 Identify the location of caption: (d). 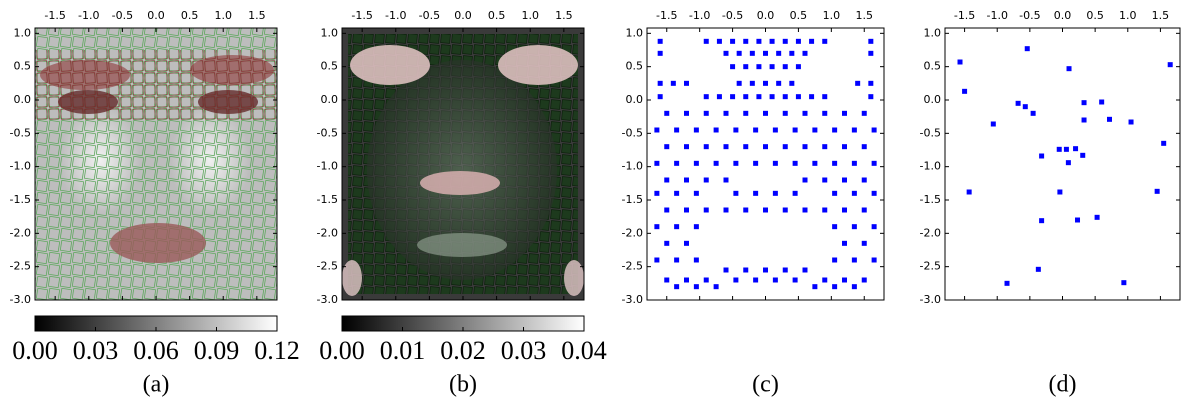
(1063, 385).